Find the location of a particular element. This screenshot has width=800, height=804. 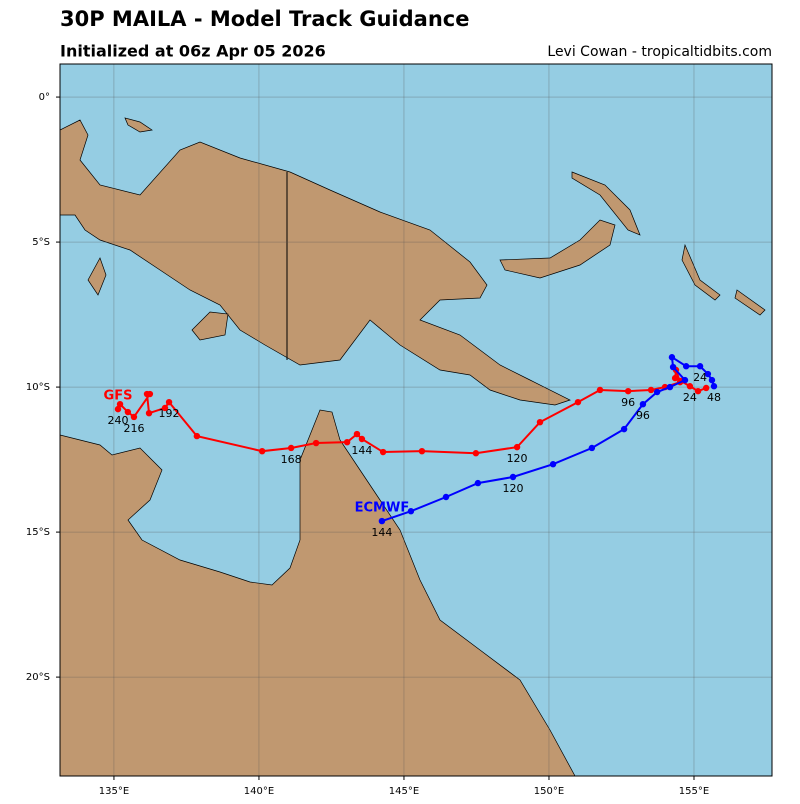

hour-label: 192 is located at coordinates (169, 413).